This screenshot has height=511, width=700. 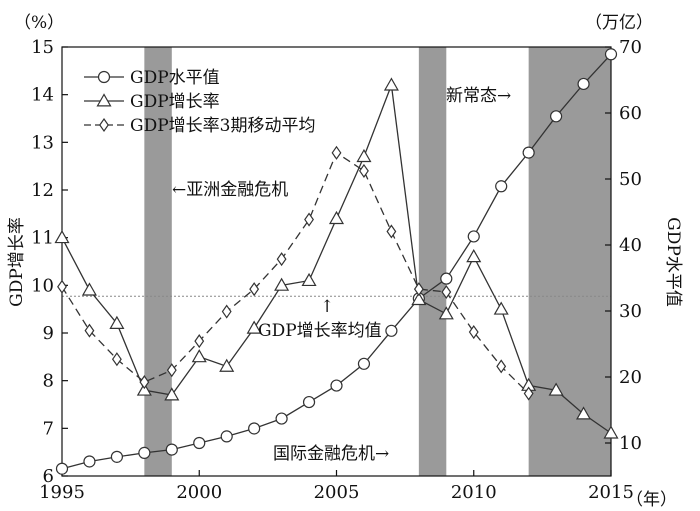 I want to click on x-tick-label-2000: 2000, so click(x=199, y=492).